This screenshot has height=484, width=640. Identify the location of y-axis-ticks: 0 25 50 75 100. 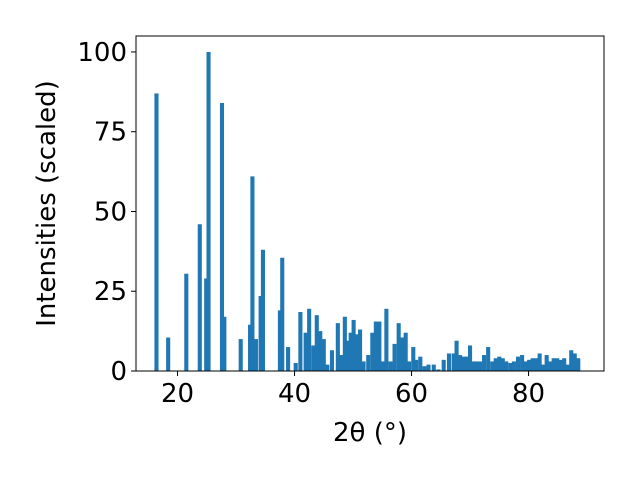
(106, 212).